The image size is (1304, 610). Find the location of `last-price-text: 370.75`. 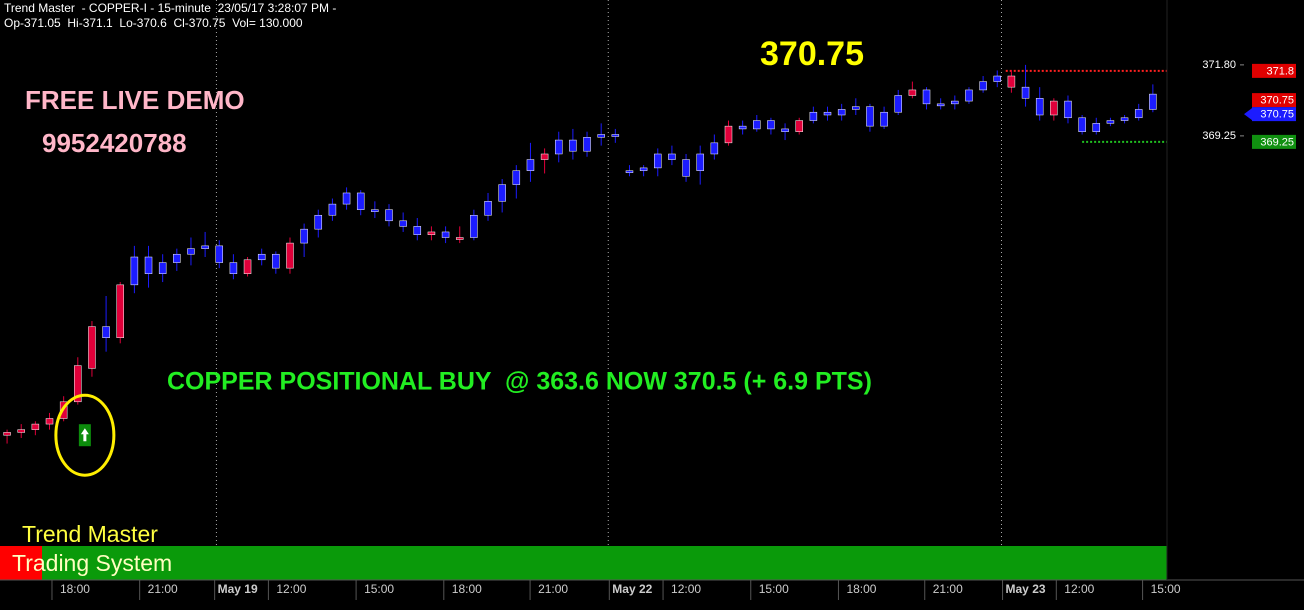

last-price-text: 370.75 is located at coordinates (812, 54).